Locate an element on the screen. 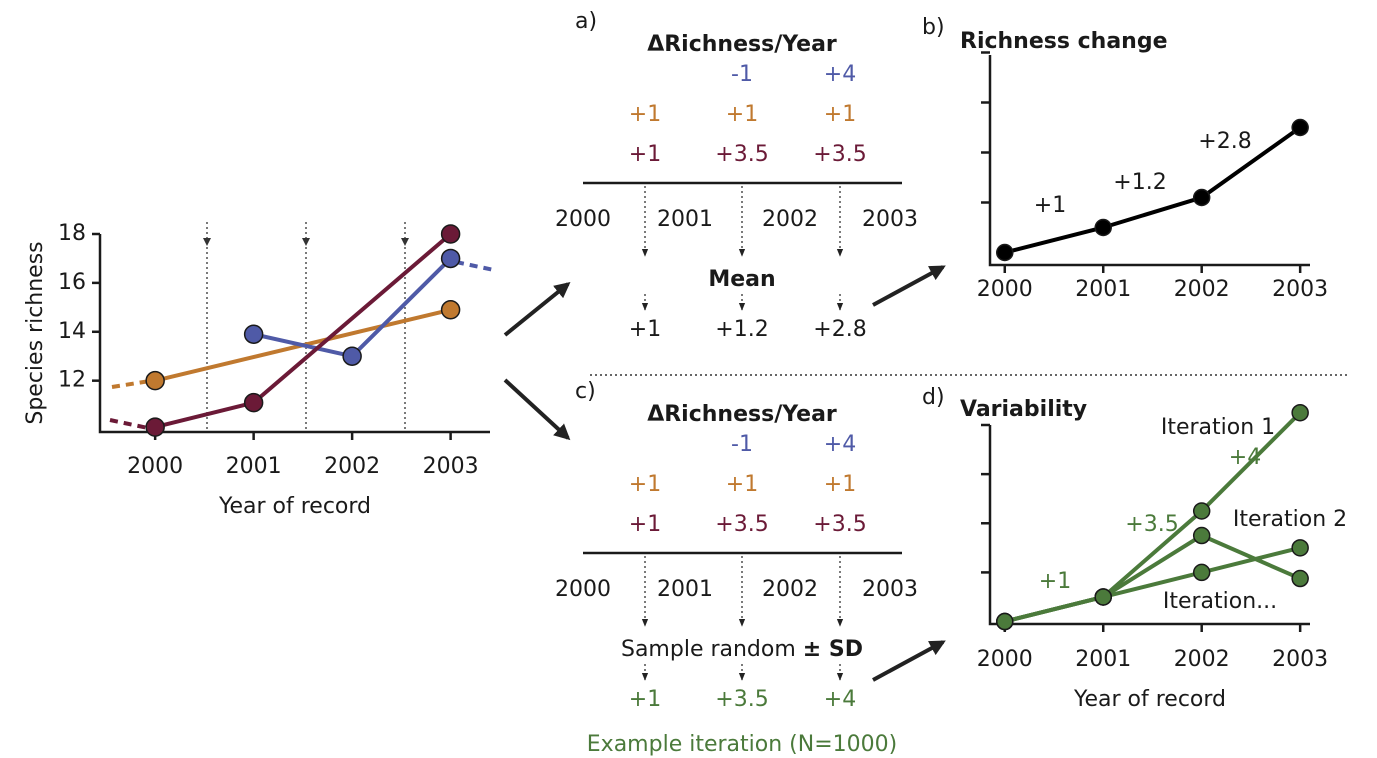  step-part: Mean is located at coordinates (741, 279).